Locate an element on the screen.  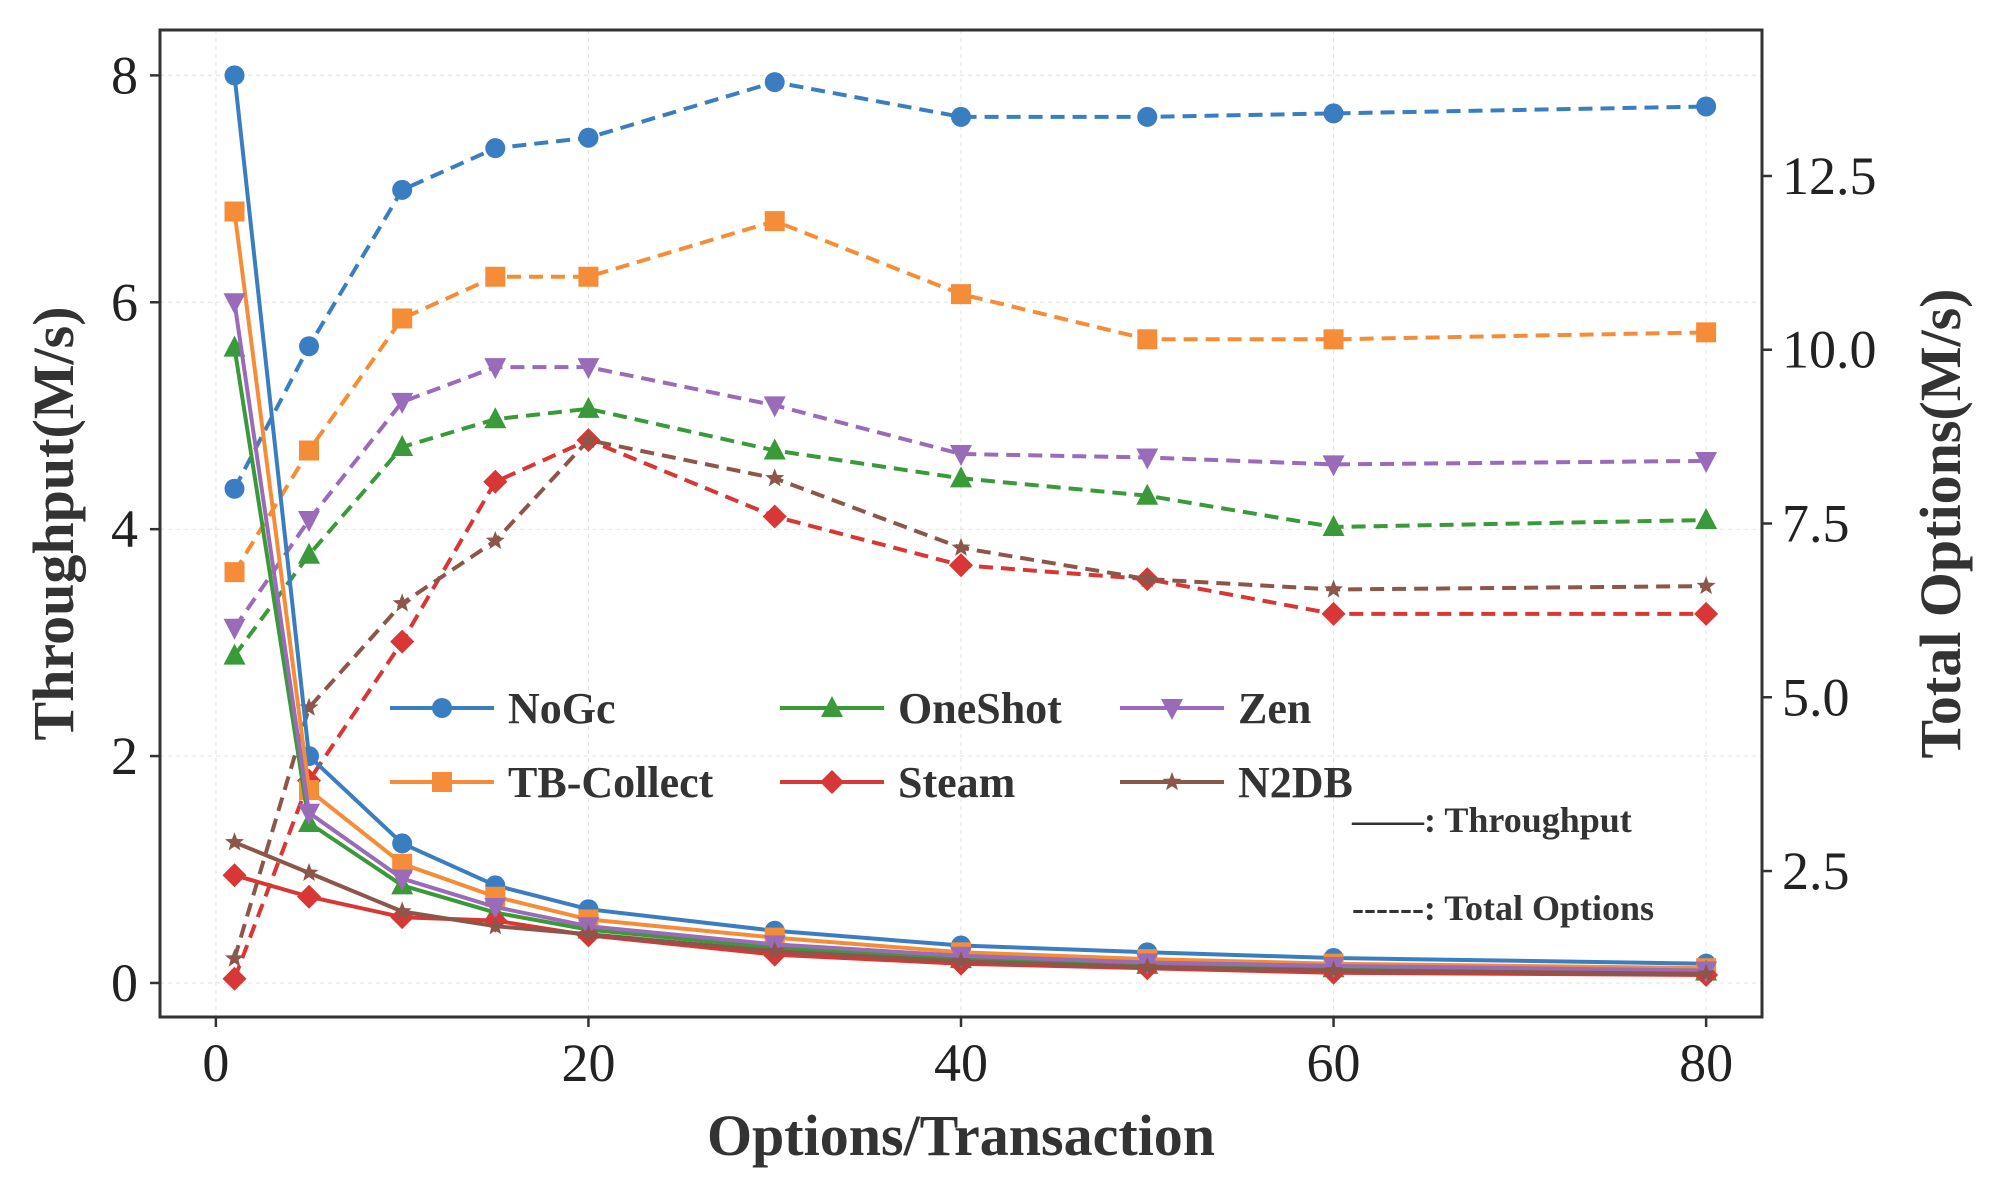
x-axis-title: Options/Transaction is located at coordinates (961, 1135).